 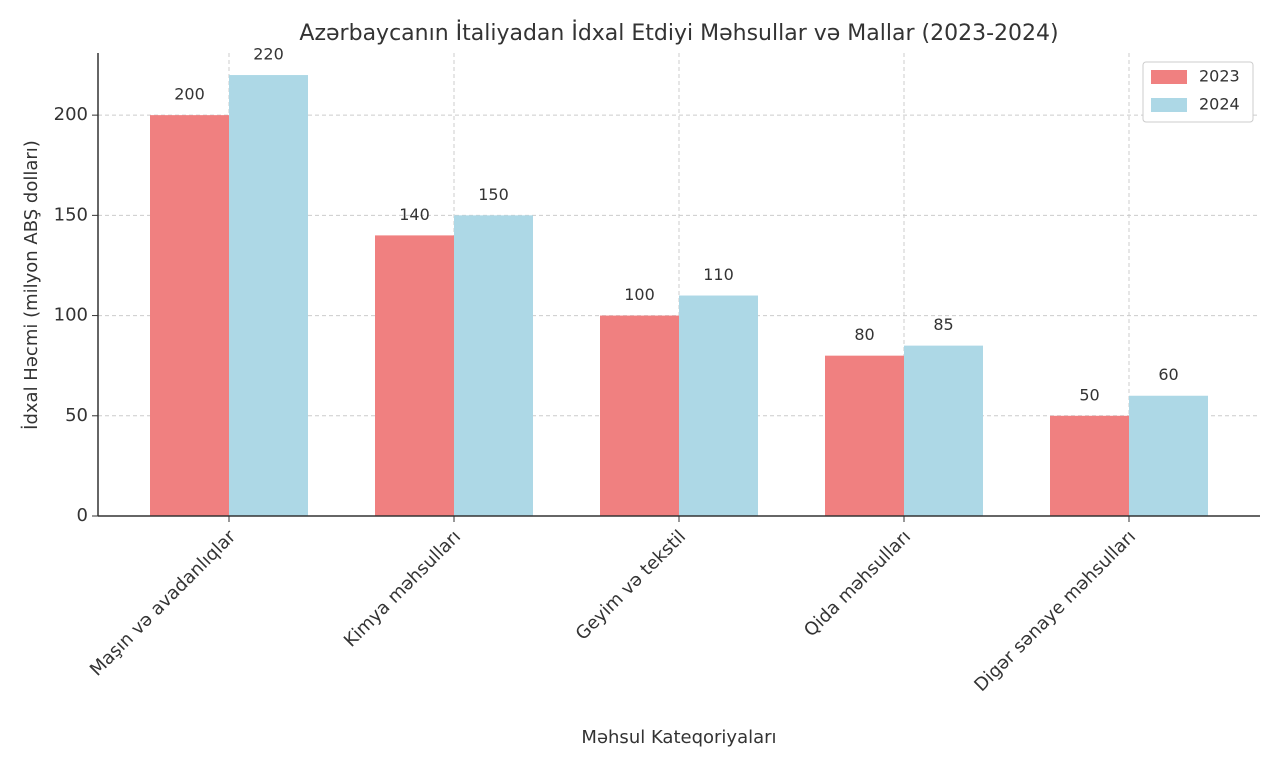 What do you see at coordinates (493, 194) in the screenshot?
I see `value-label: 150` at bounding box center [493, 194].